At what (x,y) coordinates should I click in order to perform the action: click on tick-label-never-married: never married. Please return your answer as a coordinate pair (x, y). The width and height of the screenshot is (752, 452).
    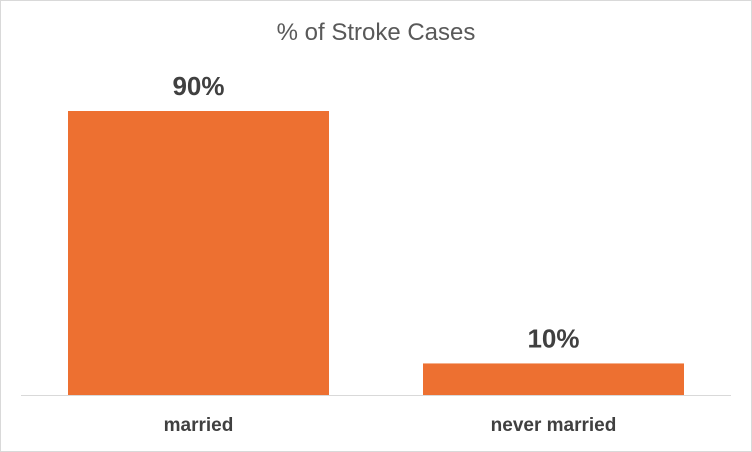
    Looking at the image, I should click on (554, 425).